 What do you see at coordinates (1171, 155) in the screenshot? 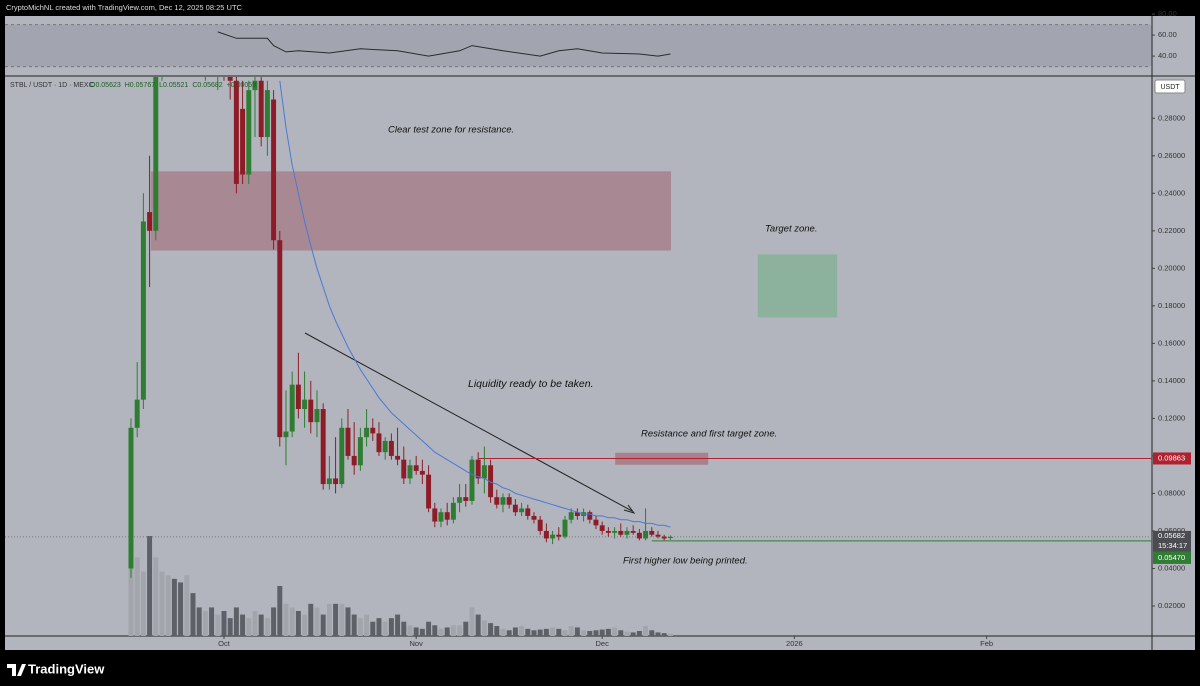
I see `y-tick-label: 0.26000` at bounding box center [1171, 155].